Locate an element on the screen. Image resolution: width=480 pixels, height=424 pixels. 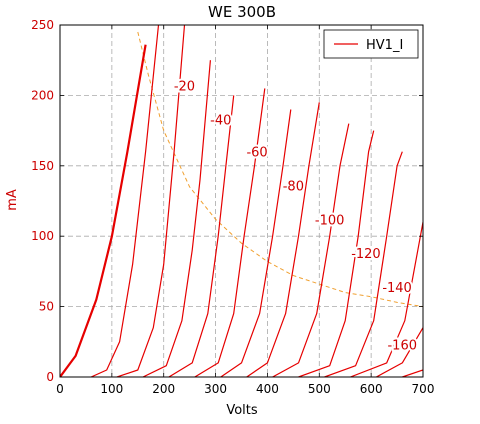
x-tick-label: 200 is located at coordinates (163, 389).